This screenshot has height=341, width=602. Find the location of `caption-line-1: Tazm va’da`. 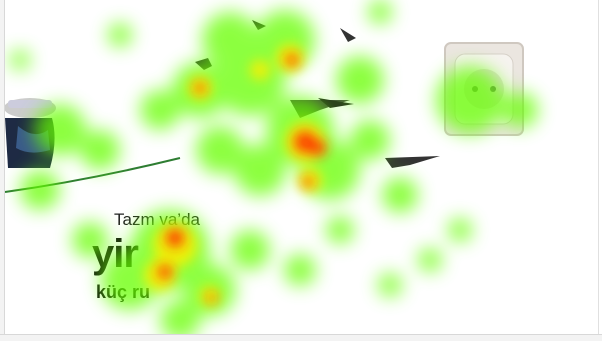

caption-line-1: Tazm va’da is located at coordinates (157, 219).